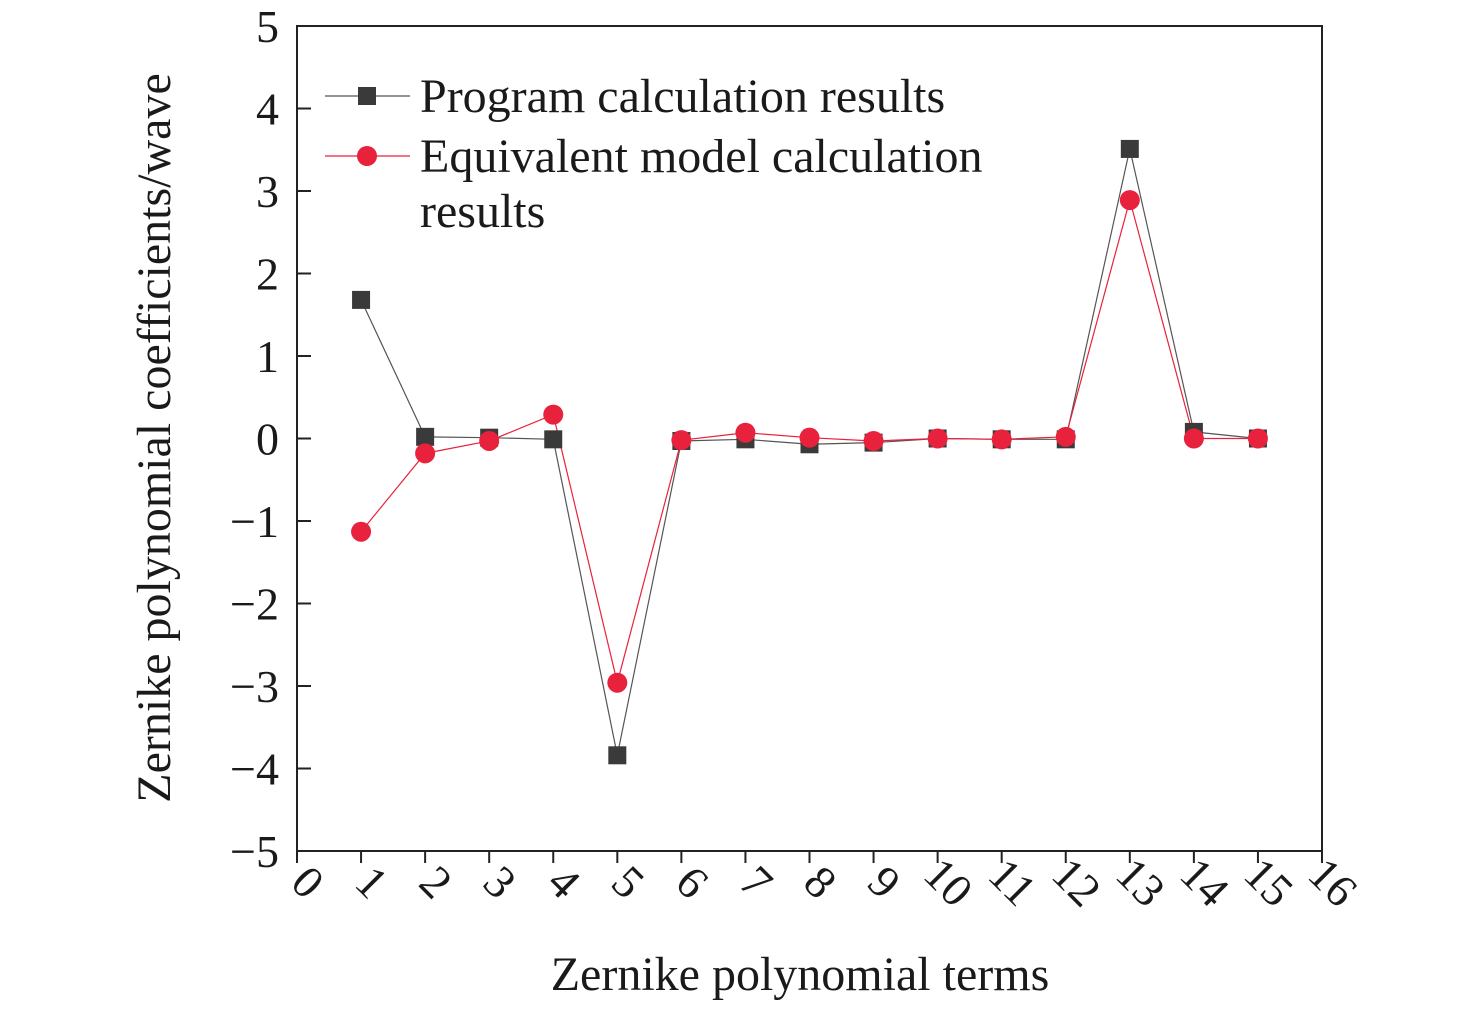 Image resolution: width=1476 pixels, height=1010 pixels. Describe the element at coordinates (701, 156) in the screenshot. I see `legend-label-2: Equivalent model calculation` at that location.